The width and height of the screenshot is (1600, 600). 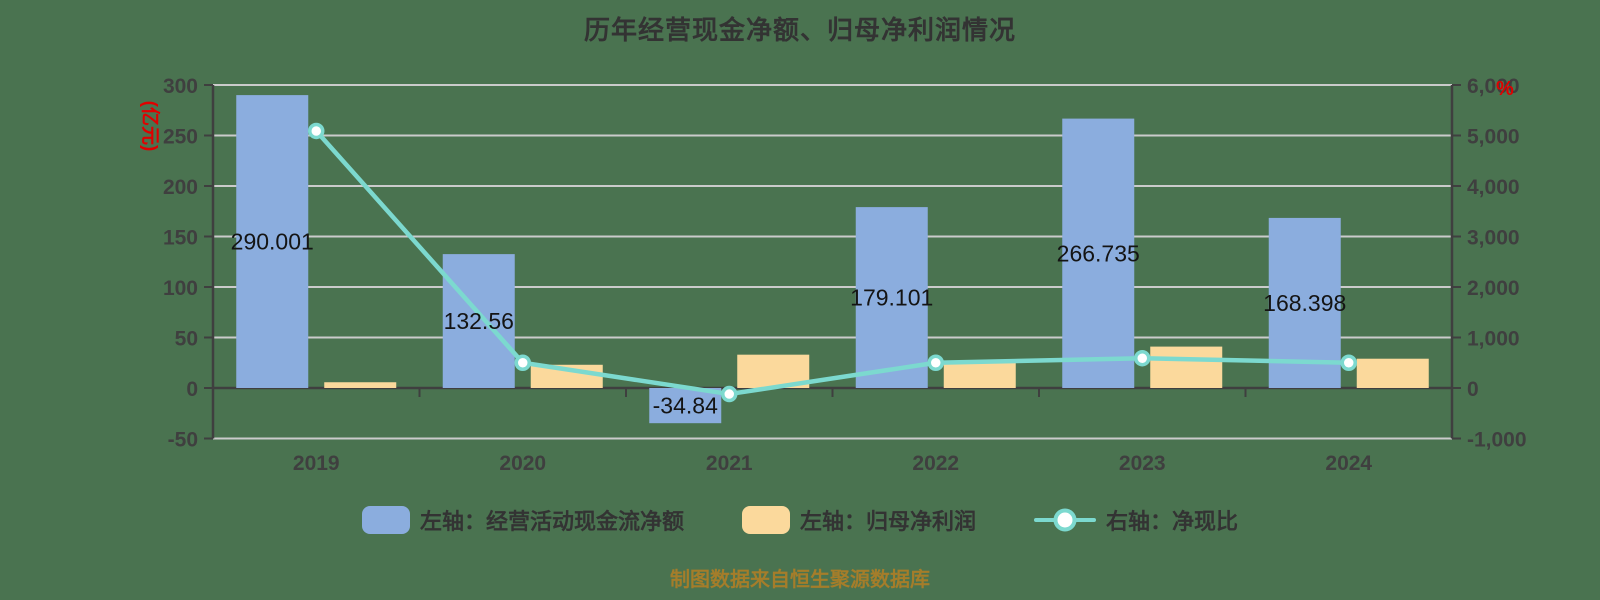 What do you see at coordinates (1142, 463) in the screenshot?
I see `x-axis-year-label: 2023` at bounding box center [1142, 463].